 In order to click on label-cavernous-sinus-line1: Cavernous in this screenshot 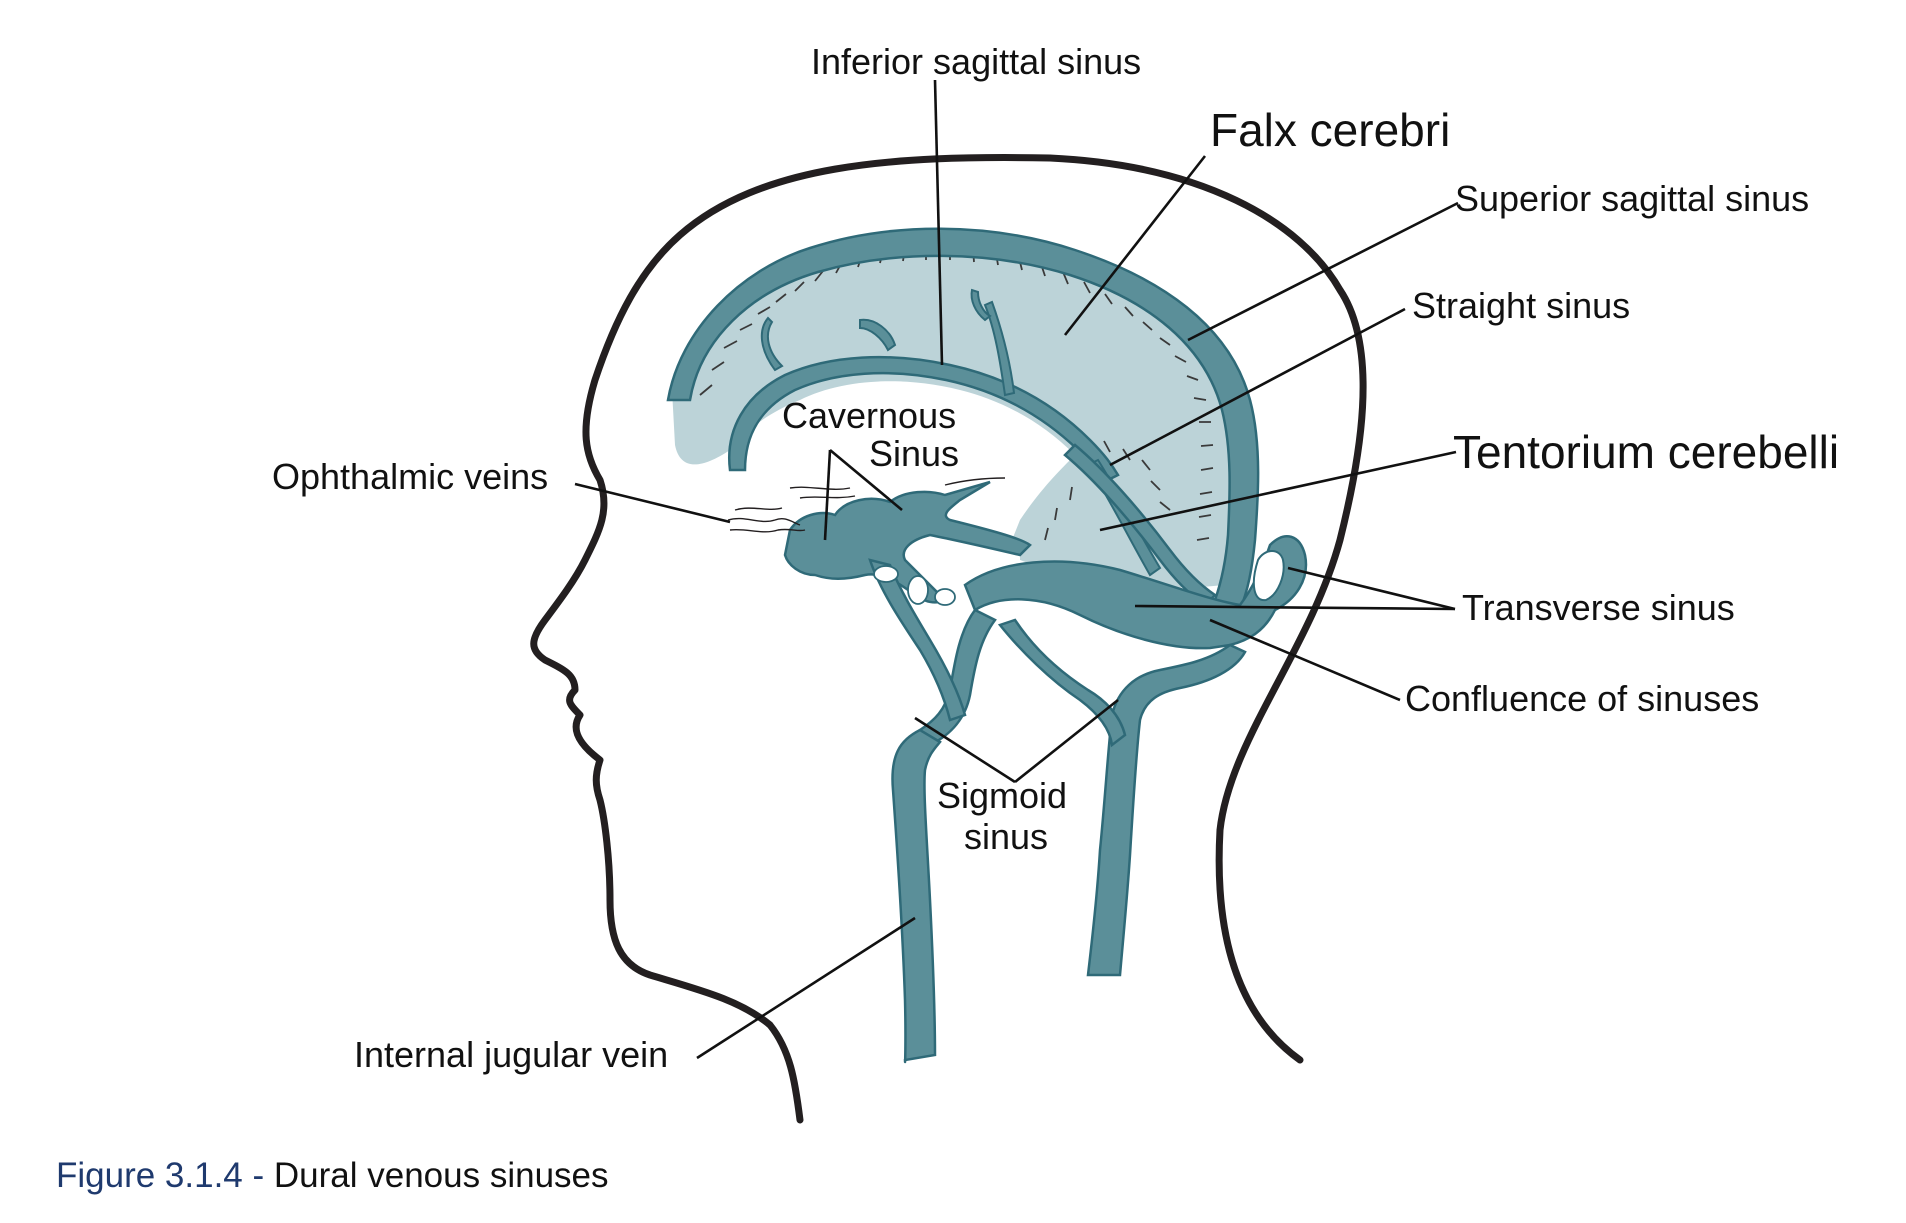, I will do `click(869, 415)`.